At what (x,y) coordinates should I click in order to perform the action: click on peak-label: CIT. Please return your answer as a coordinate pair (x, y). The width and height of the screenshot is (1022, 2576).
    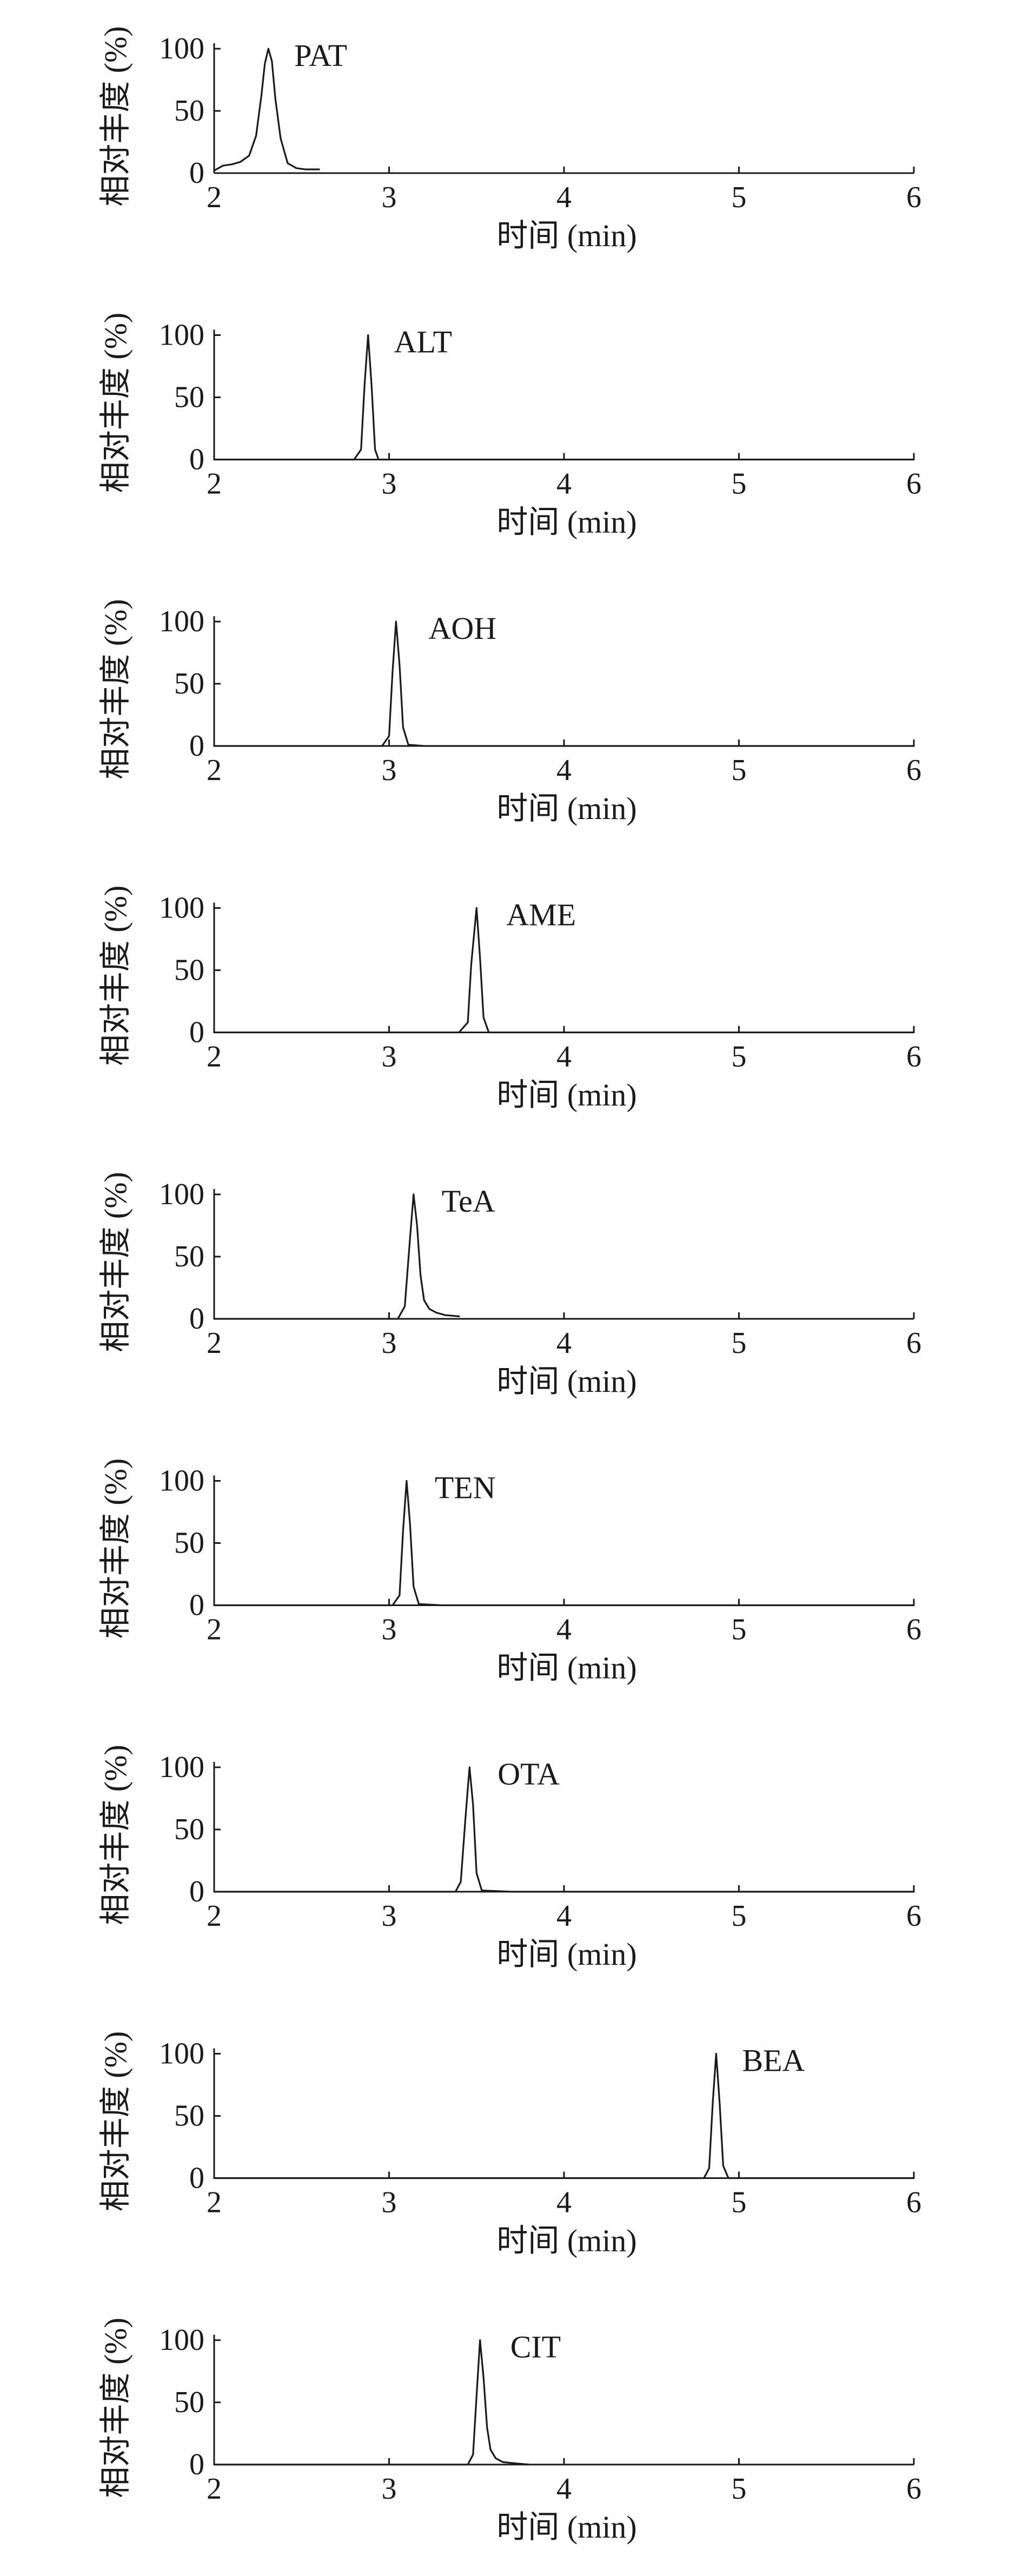
    Looking at the image, I should click on (535, 2346).